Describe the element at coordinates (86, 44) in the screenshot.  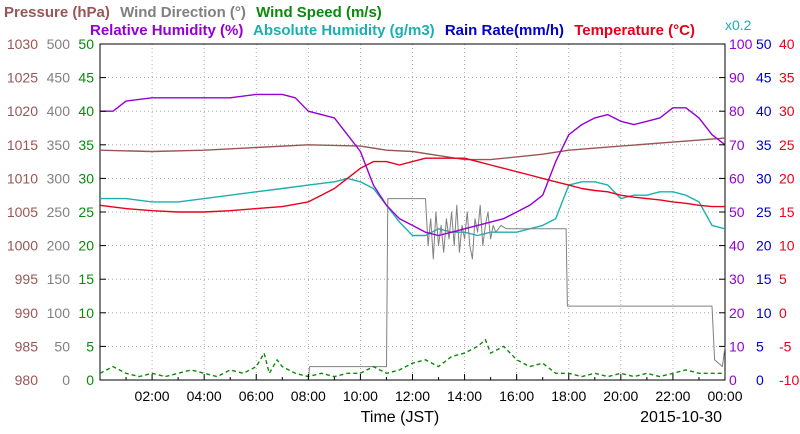
I see `tick-label-wind-speed: 50` at that location.